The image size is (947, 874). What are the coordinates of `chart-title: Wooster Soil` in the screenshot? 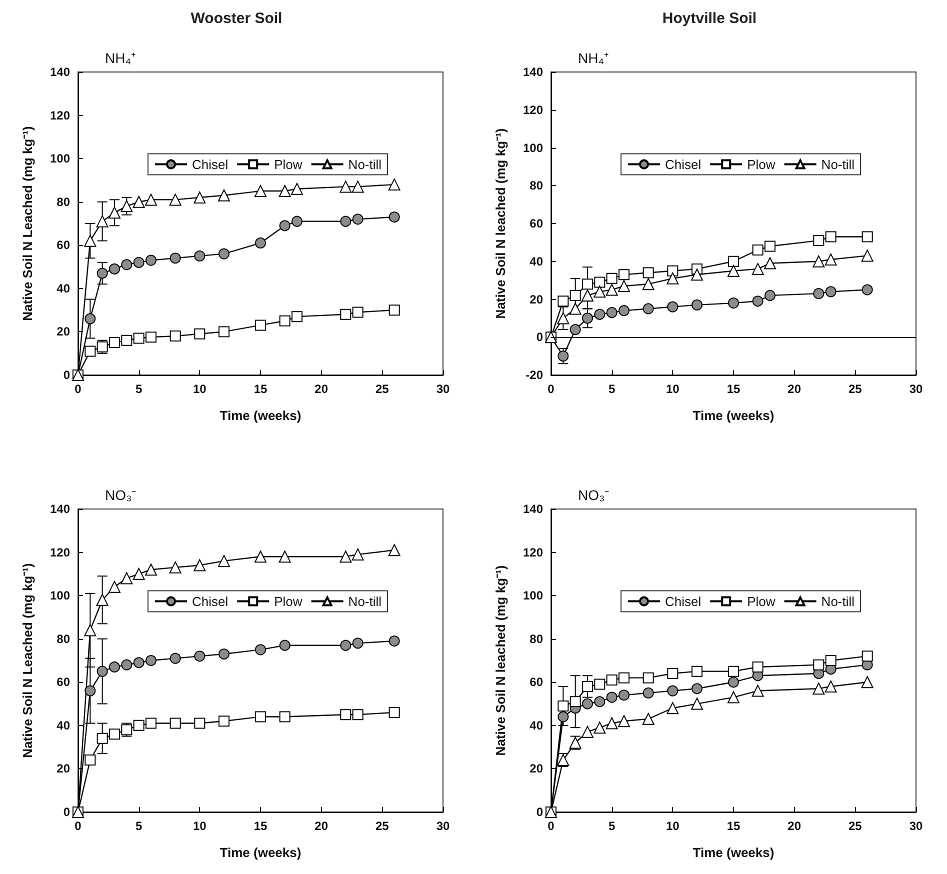 It's located at (236, 18).